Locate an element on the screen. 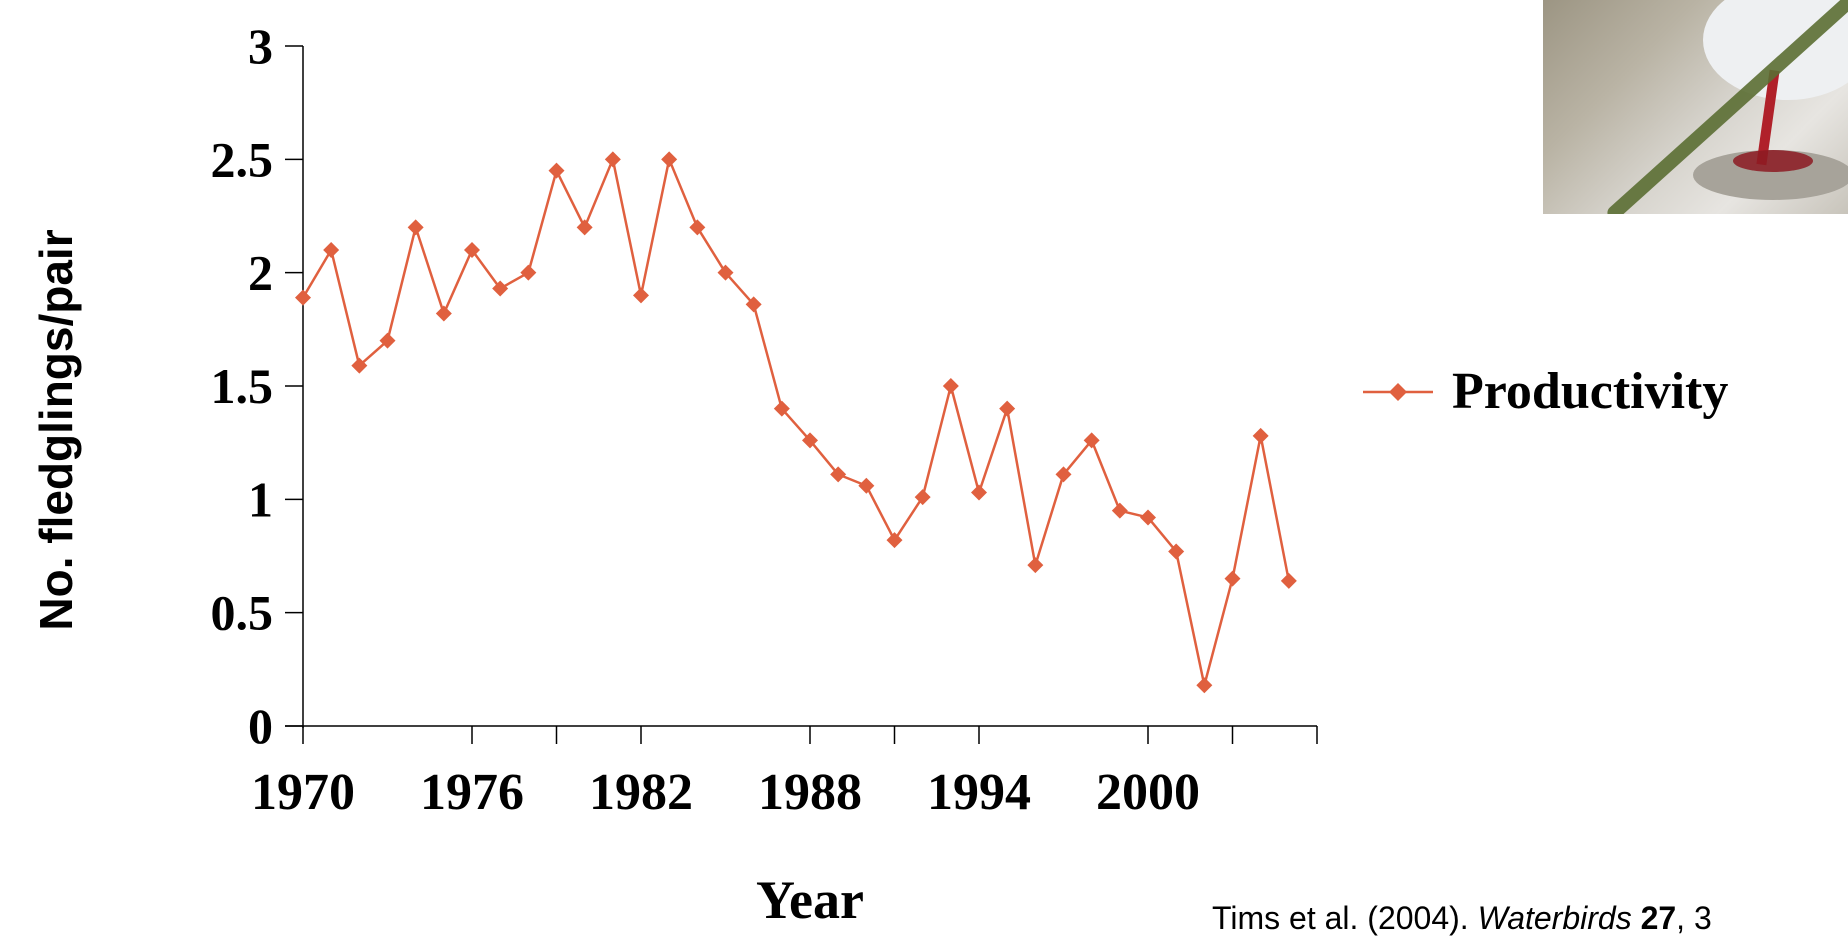  x-tick-label: 1994 is located at coordinates (979, 792).